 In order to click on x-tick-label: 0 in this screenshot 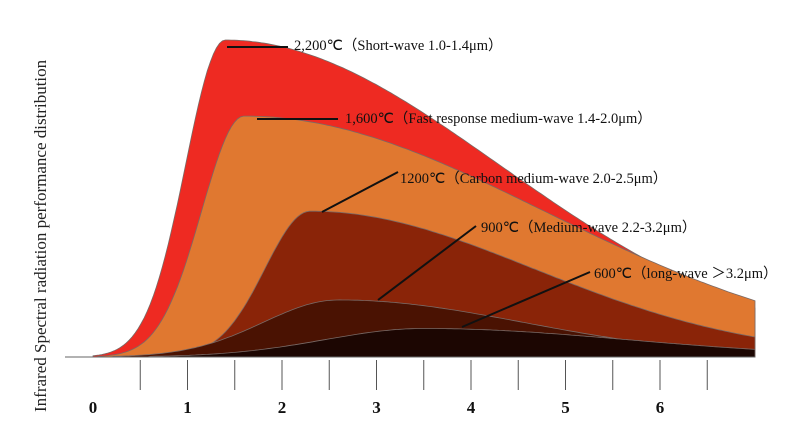, I will do `click(93, 407)`.